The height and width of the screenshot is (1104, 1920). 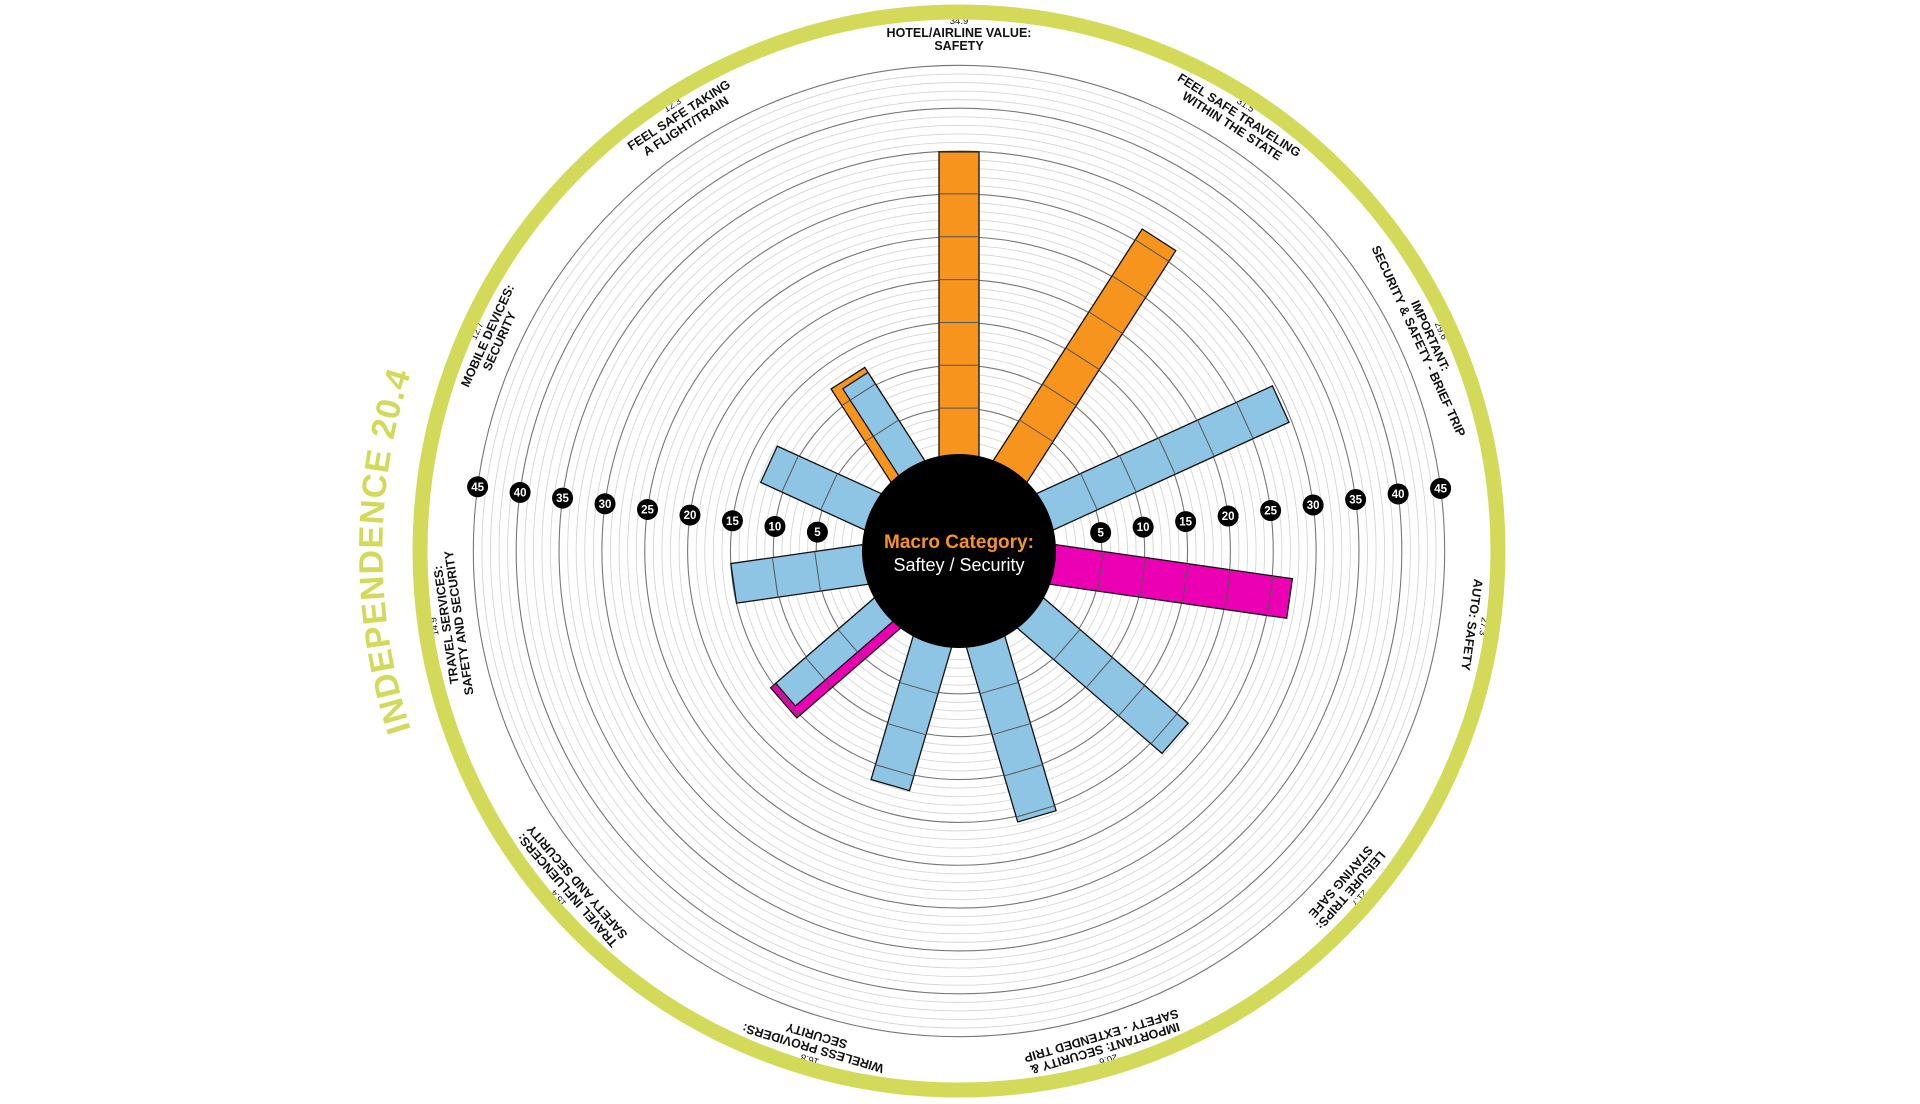 What do you see at coordinates (959, 33) in the screenshot?
I see `category-name: HOTEL/AIRLINE VALUE:` at bounding box center [959, 33].